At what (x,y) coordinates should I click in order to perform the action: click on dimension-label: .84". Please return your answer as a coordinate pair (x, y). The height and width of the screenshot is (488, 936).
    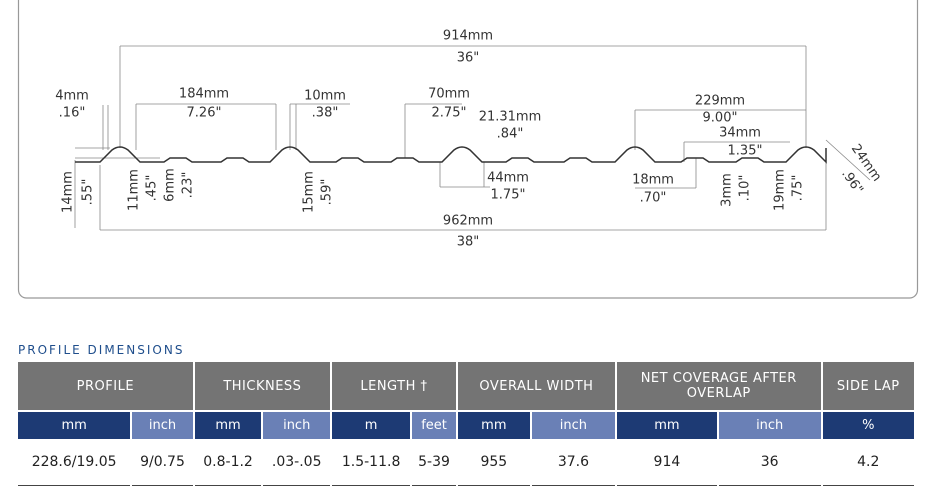
    Looking at the image, I should click on (510, 134).